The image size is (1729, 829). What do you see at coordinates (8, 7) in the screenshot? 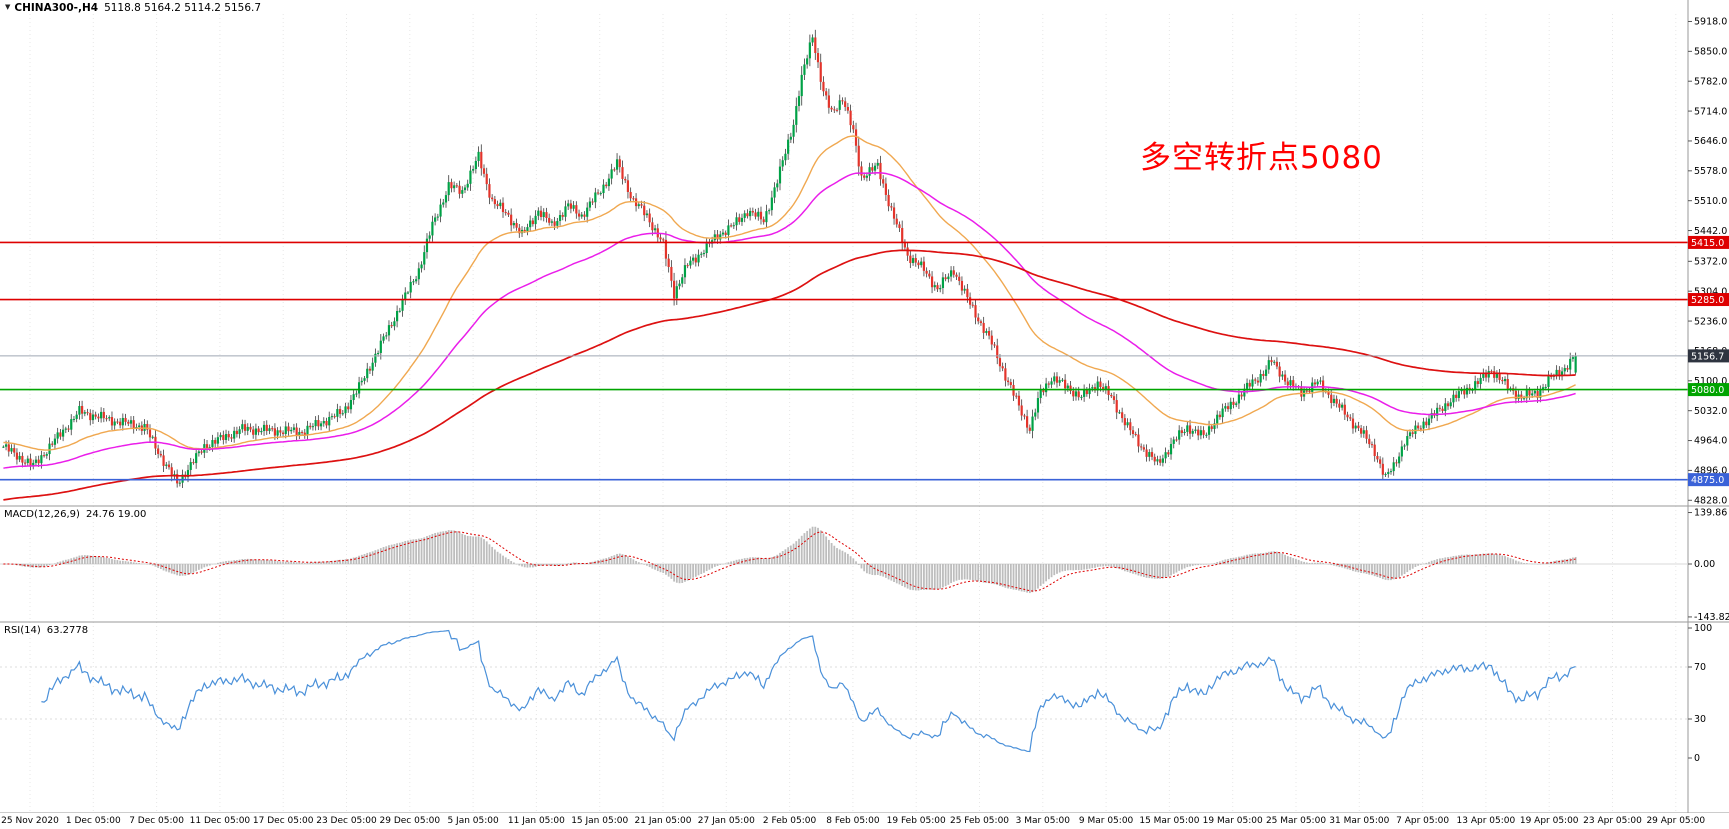
I see `collapse-triangle-icon: ▼` at bounding box center [8, 7].